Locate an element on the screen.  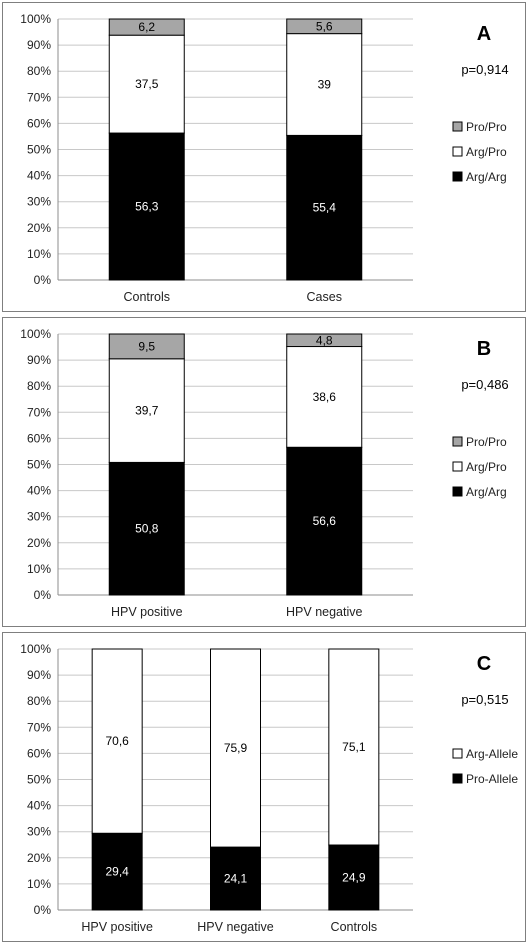
data-label: 39,7 is located at coordinates (147, 411).